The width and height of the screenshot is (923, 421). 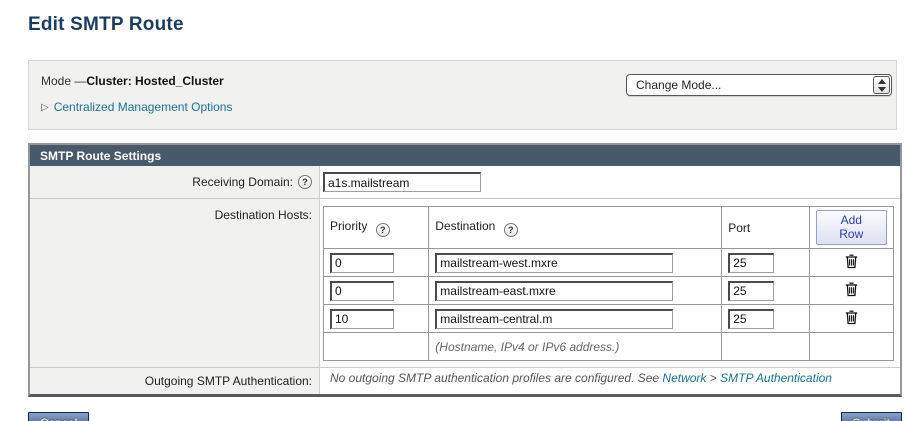 What do you see at coordinates (765, 227) in the screenshot?
I see `port-column-header: Port` at bounding box center [765, 227].